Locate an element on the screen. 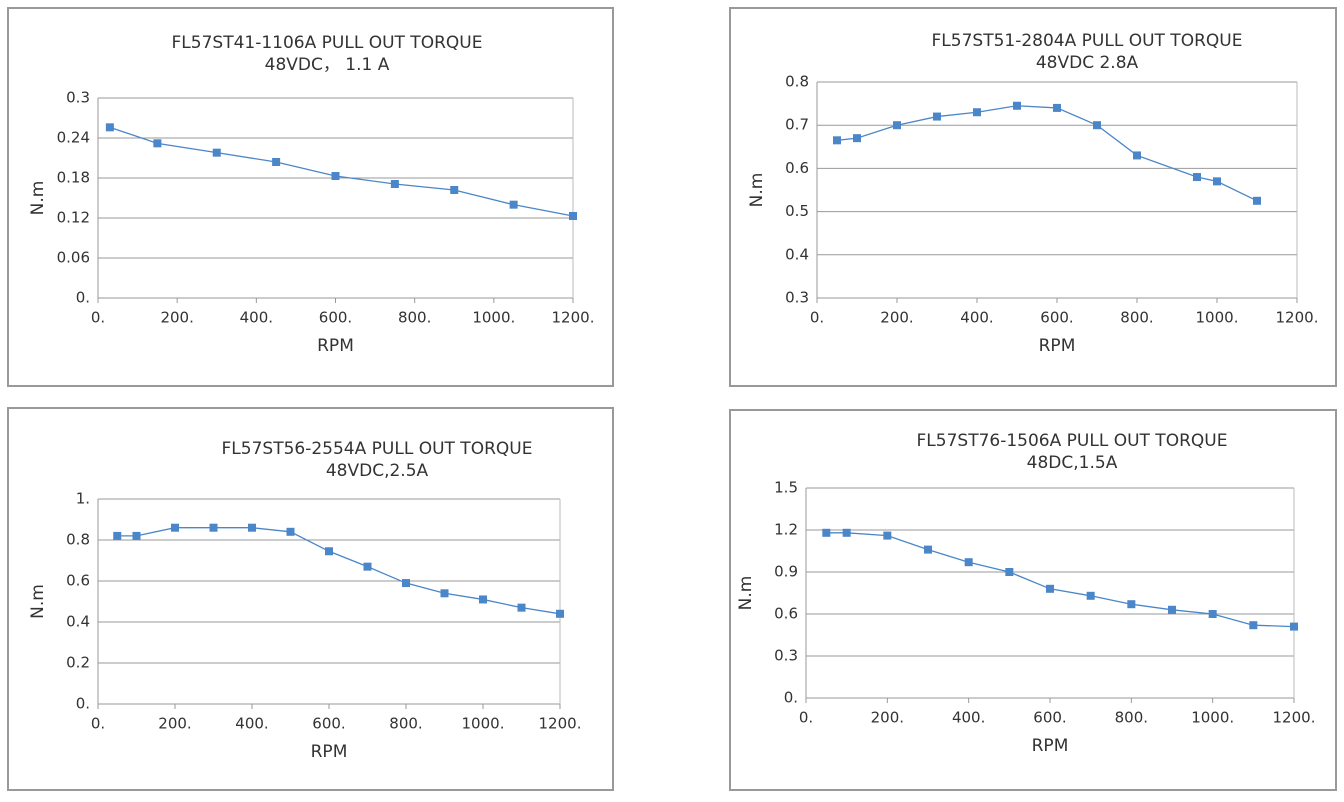 The height and width of the screenshot is (802, 1344). y-tick-label: 1.5 is located at coordinates (786, 488).